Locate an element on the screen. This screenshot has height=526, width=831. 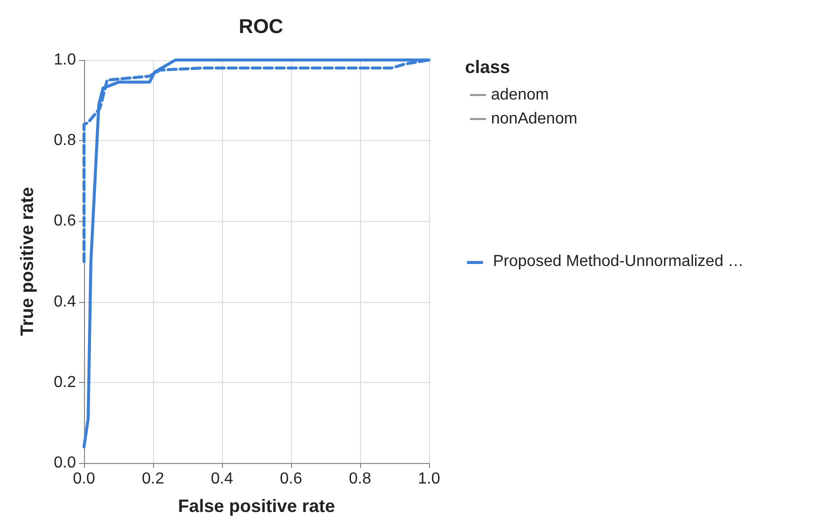
chart-title: ROC is located at coordinates (261, 27).